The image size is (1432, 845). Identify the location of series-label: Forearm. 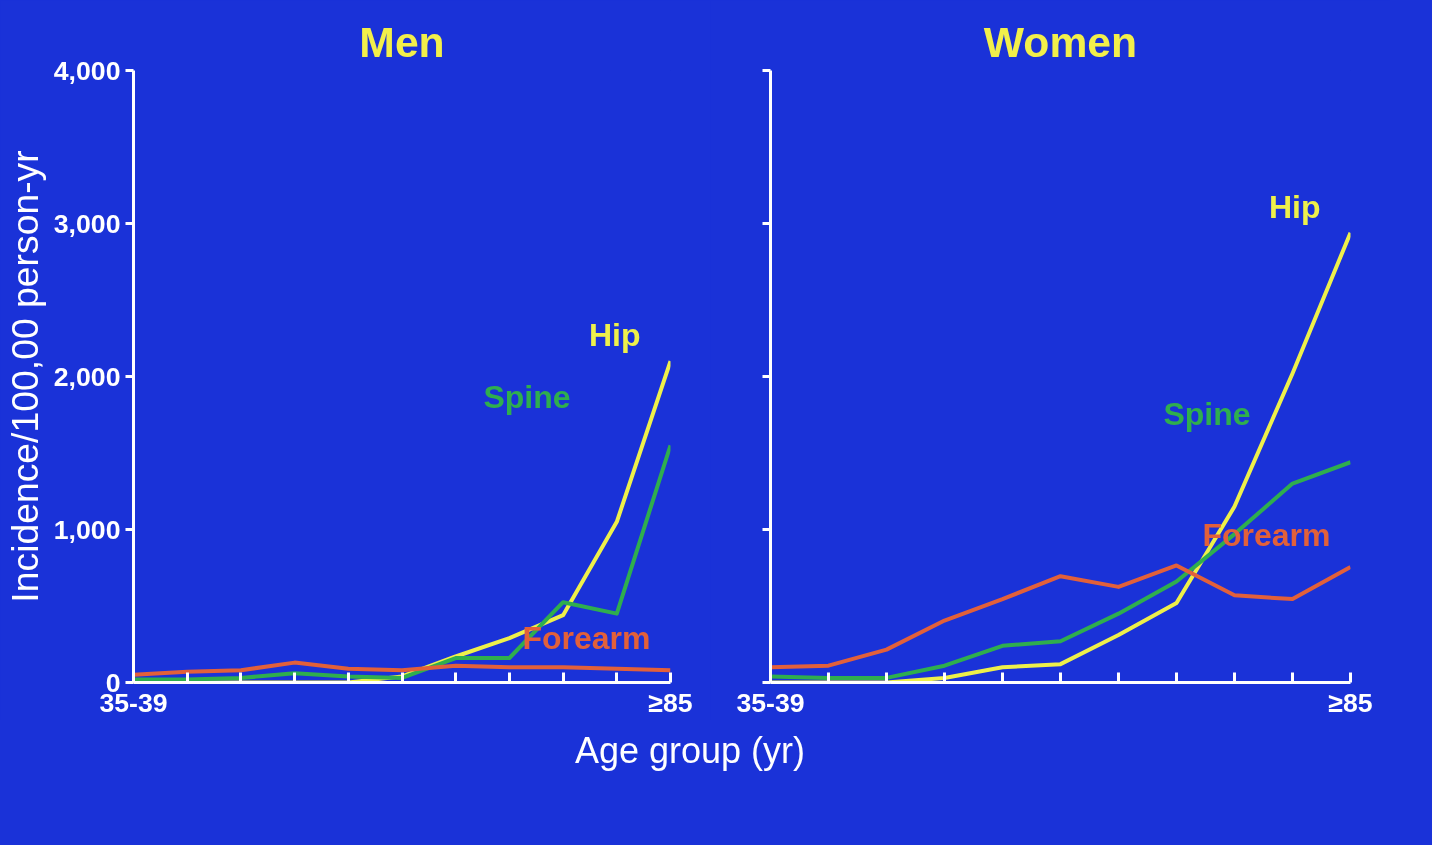
(586, 638).